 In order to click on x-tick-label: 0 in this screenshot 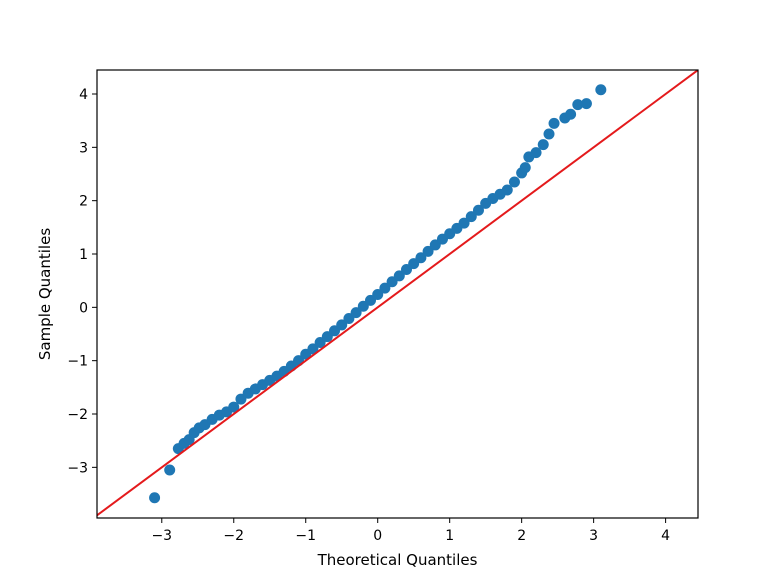, I will do `click(377, 536)`.